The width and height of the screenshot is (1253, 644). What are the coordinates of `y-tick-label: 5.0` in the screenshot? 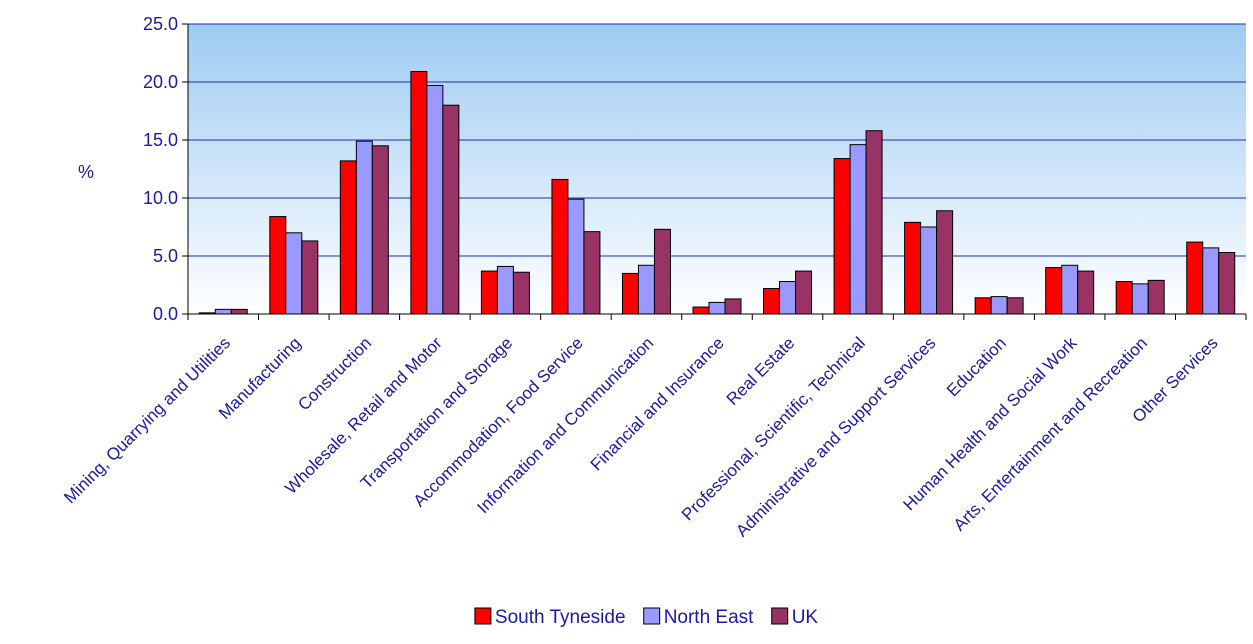 It's located at (165, 256).